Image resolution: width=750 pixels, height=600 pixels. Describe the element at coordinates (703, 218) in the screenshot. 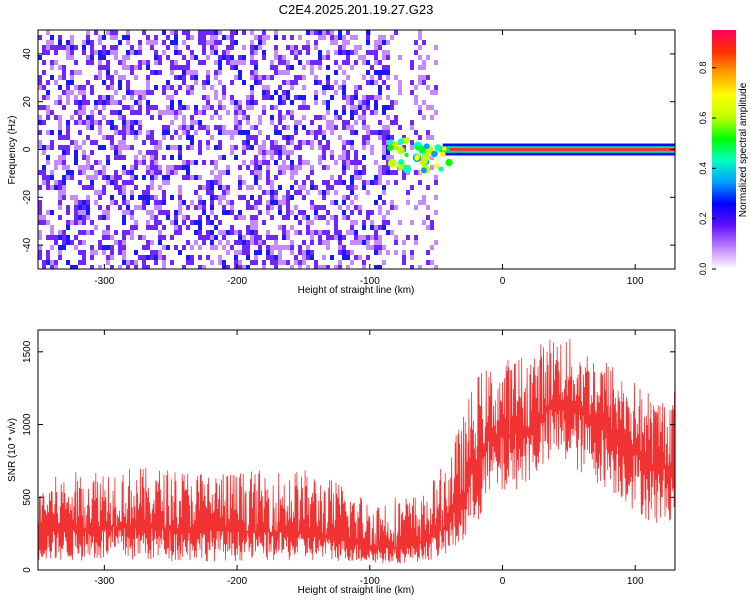

I see `colorbar-tick-label: 0.2` at that location.